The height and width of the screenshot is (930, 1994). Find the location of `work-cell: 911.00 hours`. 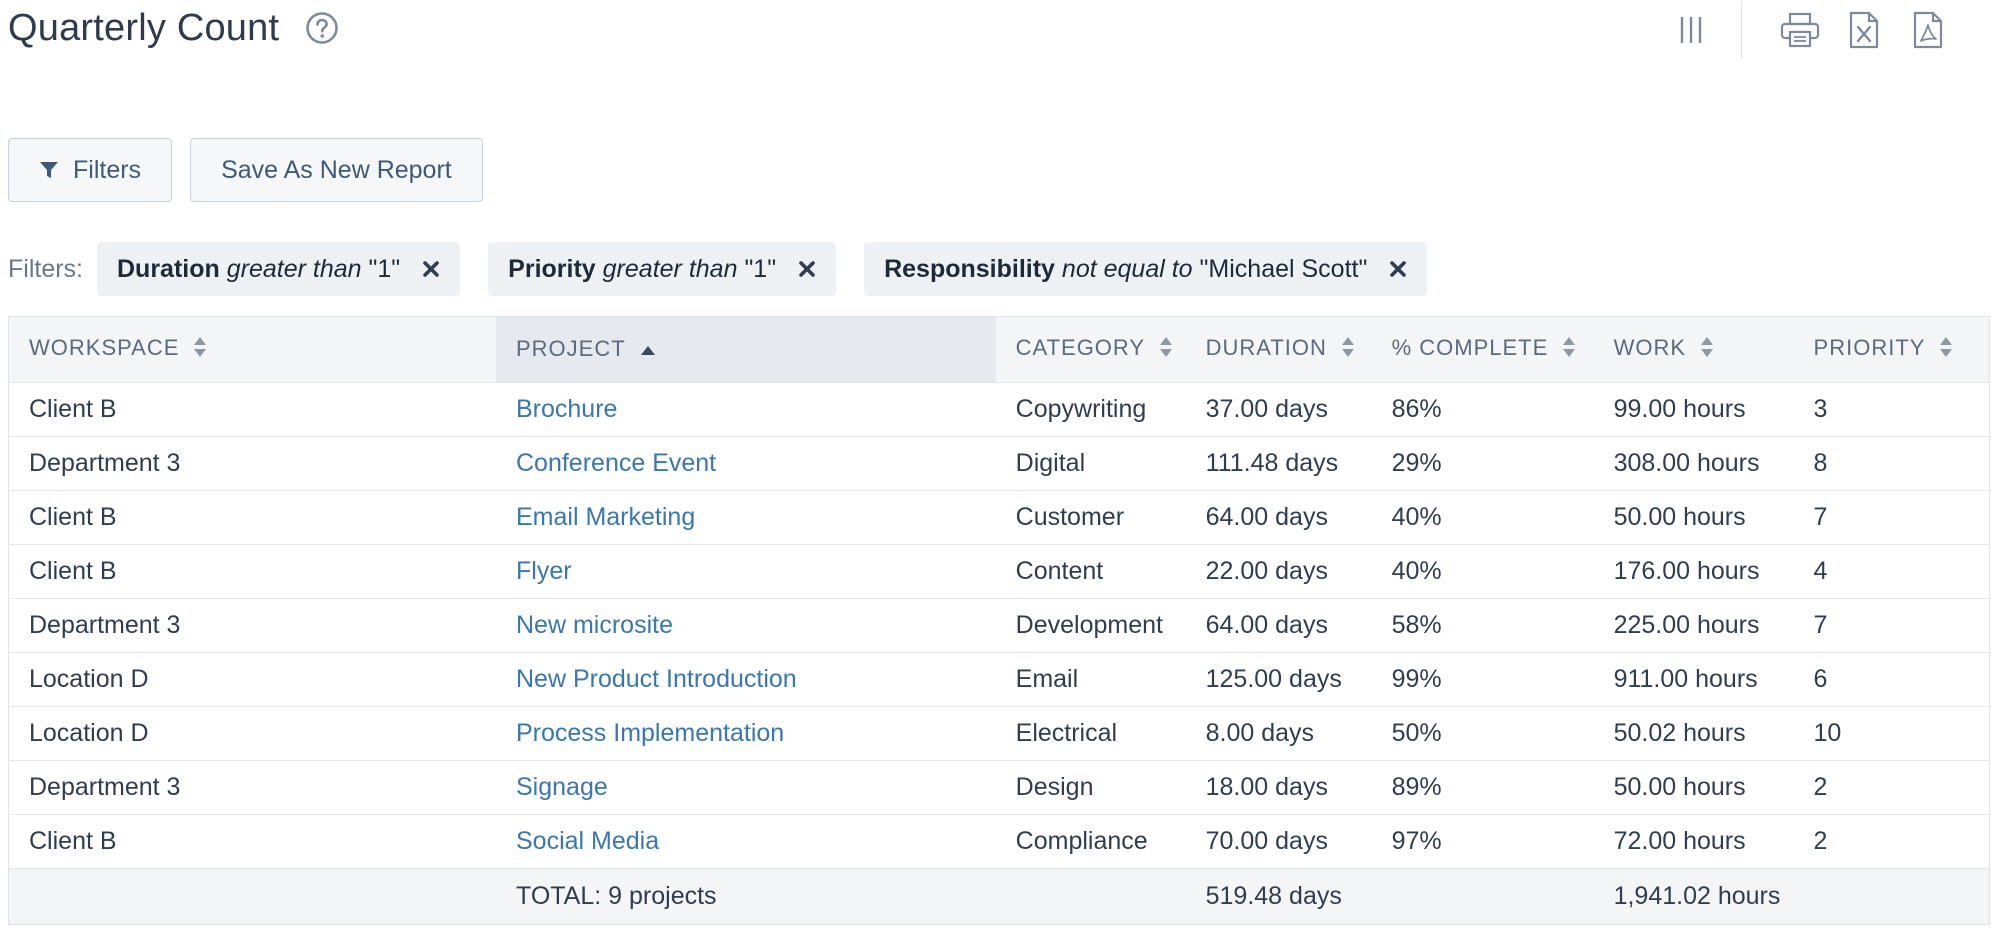

work-cell: 911.00 hours is located at coordinates (1693, 679).